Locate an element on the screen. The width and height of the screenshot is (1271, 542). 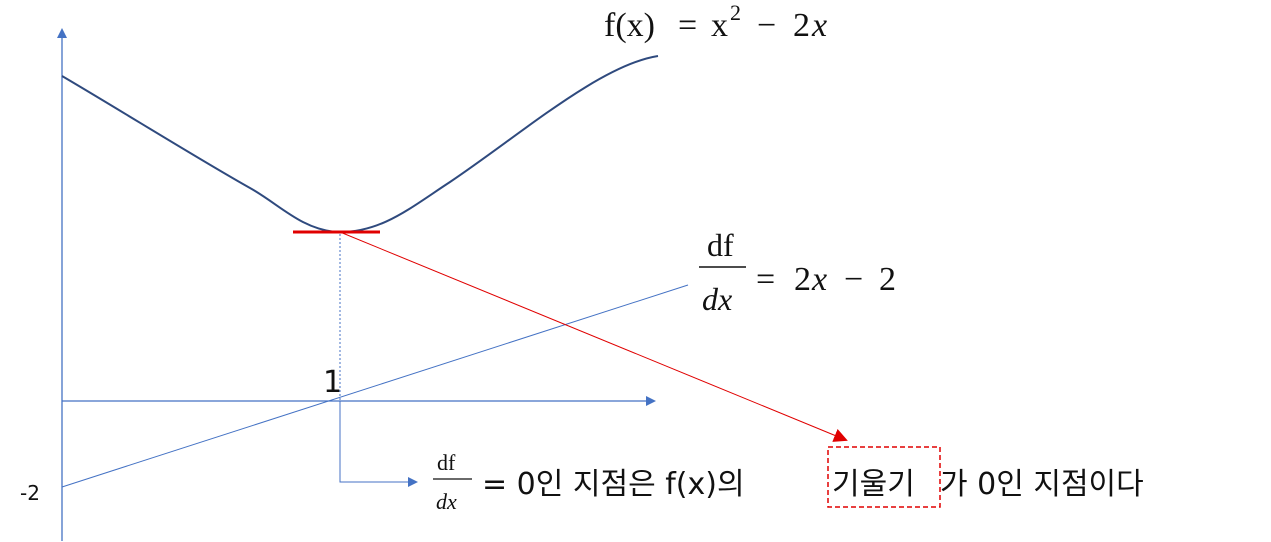
derivative-numerator: df is located at coordinates (720, 245).